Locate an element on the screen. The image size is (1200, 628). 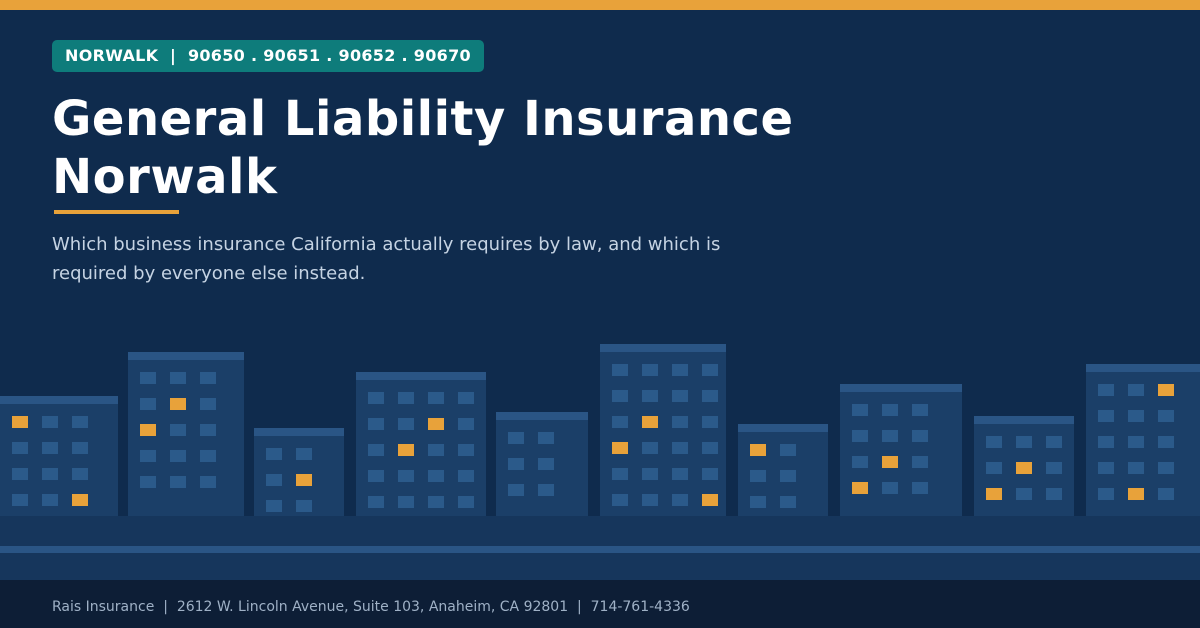
title-underline is located at coordinates (116, 212).